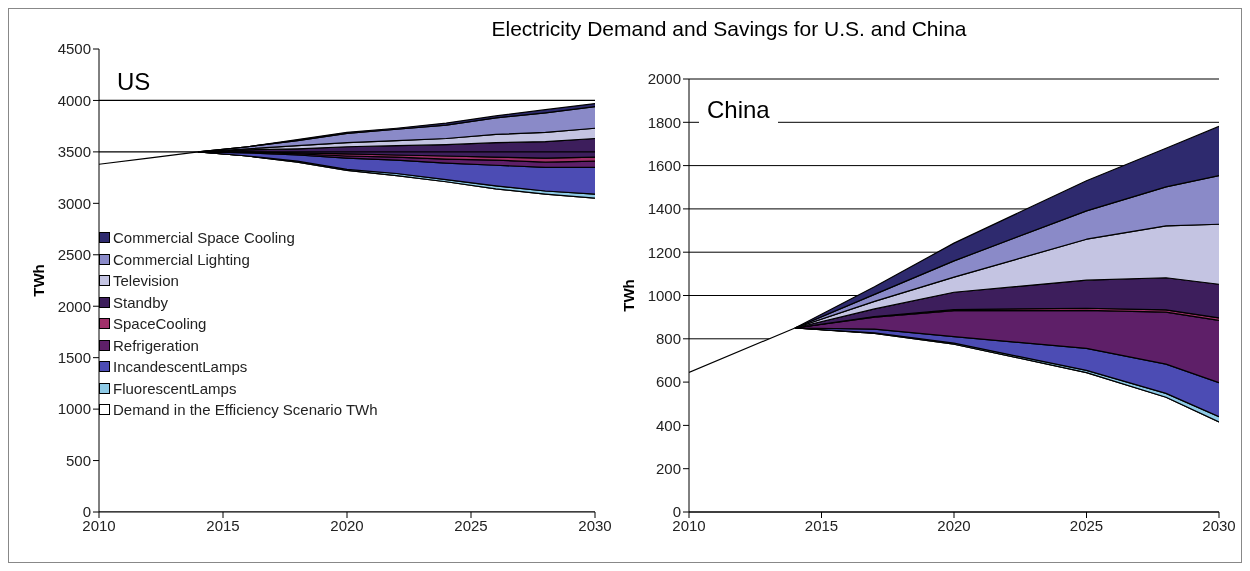 This screenshot has height=571, width=1250. Describe the element at coordinates (729, 29) in the screenshot. I see `text: Electricity Demand and Savings for U.S. and China` at that location.